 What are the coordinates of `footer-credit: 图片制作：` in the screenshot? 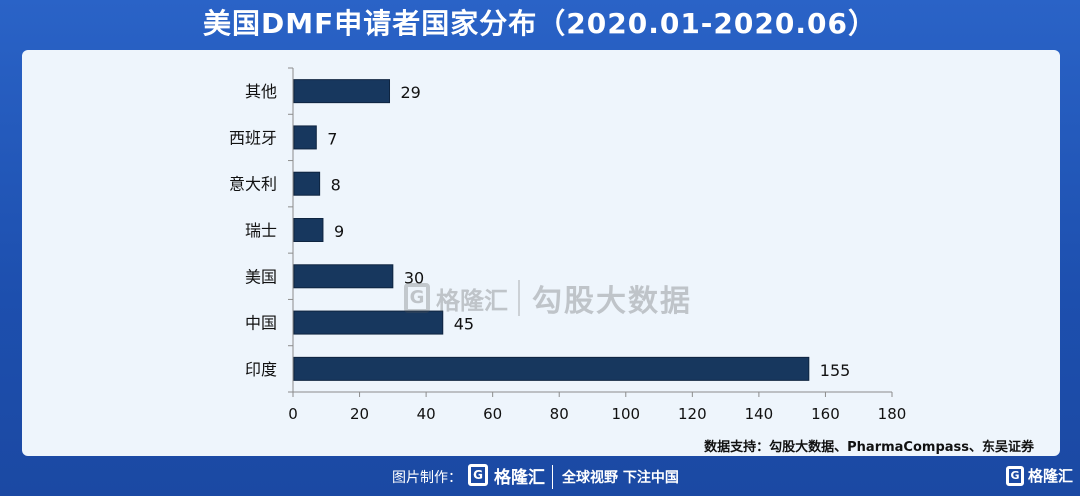 It's located at (427, 478).